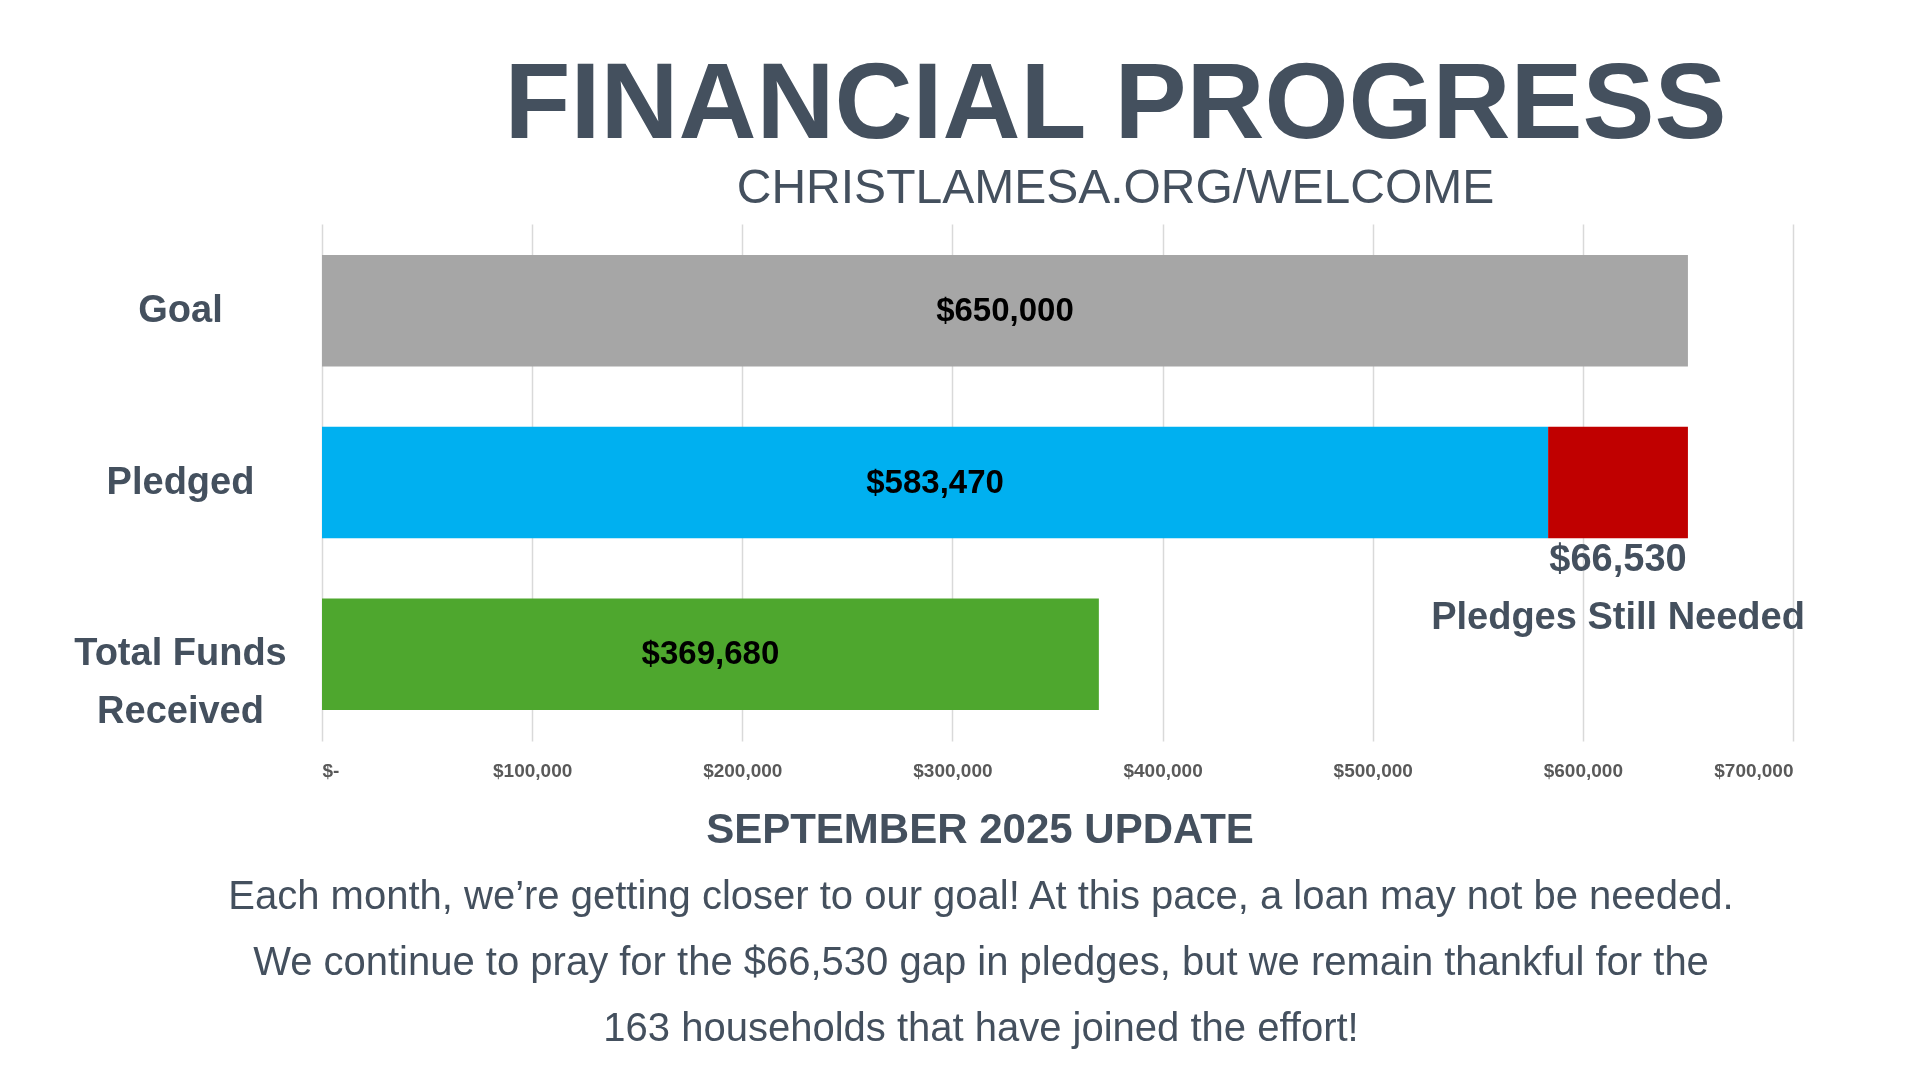 Image resolution: width=1920 pixels, height=1080 pixels. Describe the element at coordinates (1583, 770) in the screenshot. I see `x-tick-label: $600,000` at that location.